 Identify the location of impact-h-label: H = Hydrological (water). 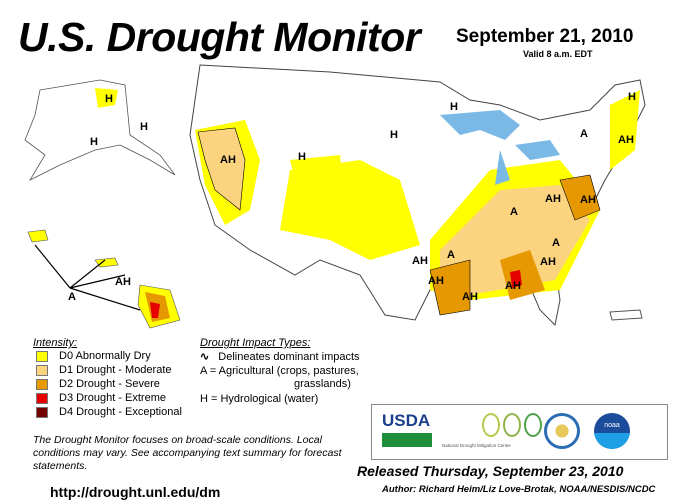
(259, 399).